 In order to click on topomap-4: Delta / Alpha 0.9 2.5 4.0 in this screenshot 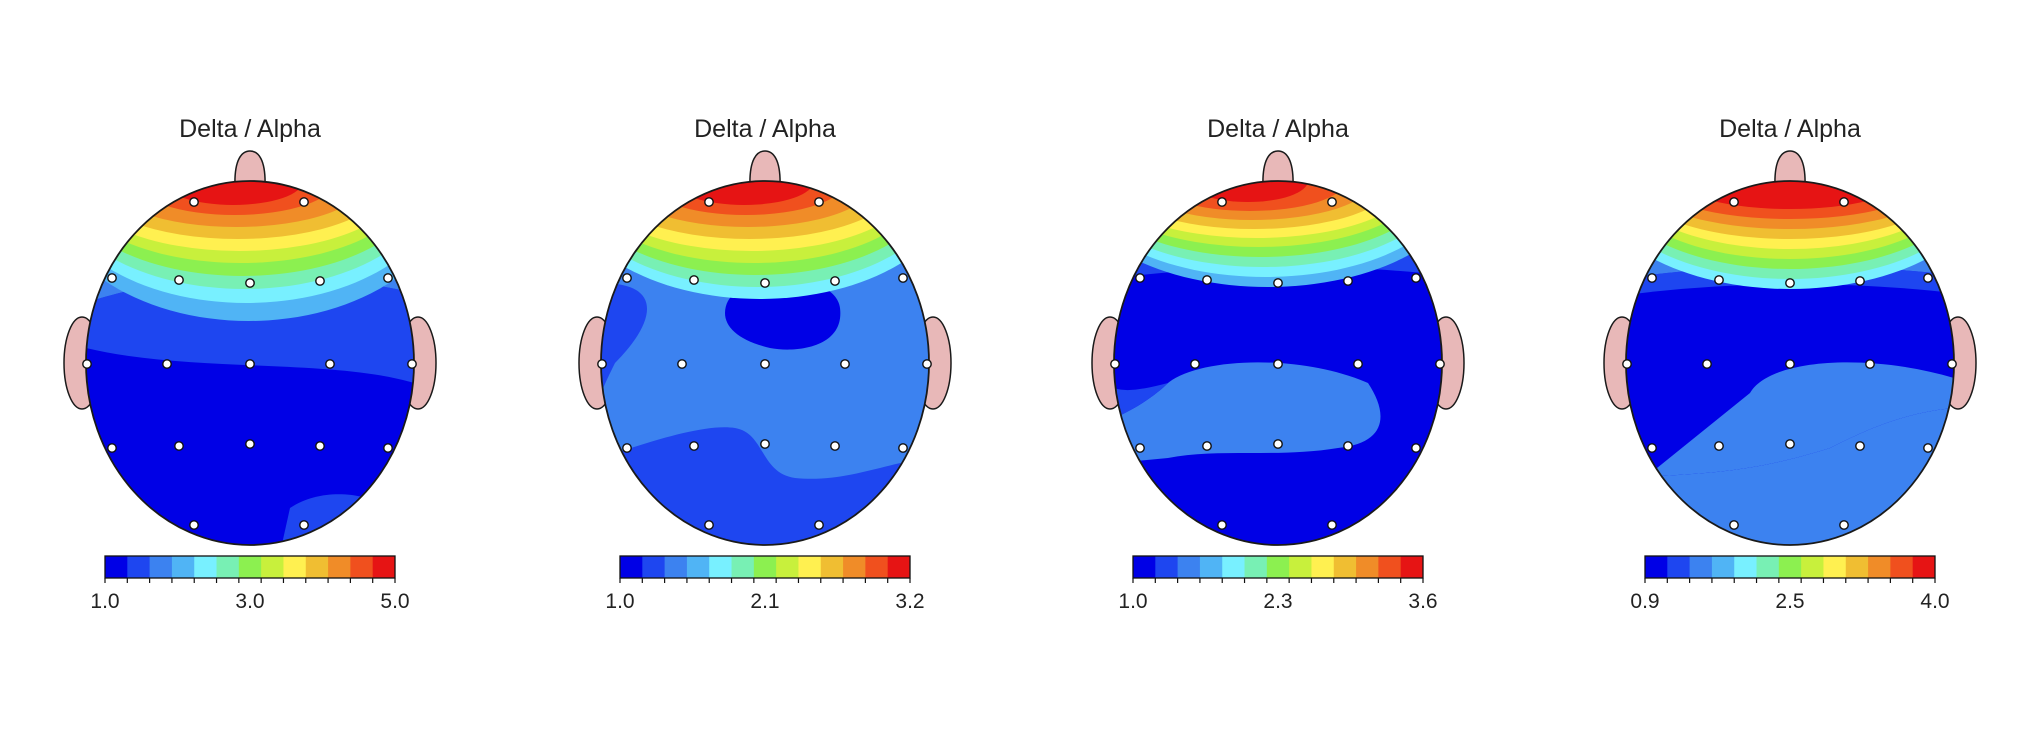, I will do `click(1790, 364)`.